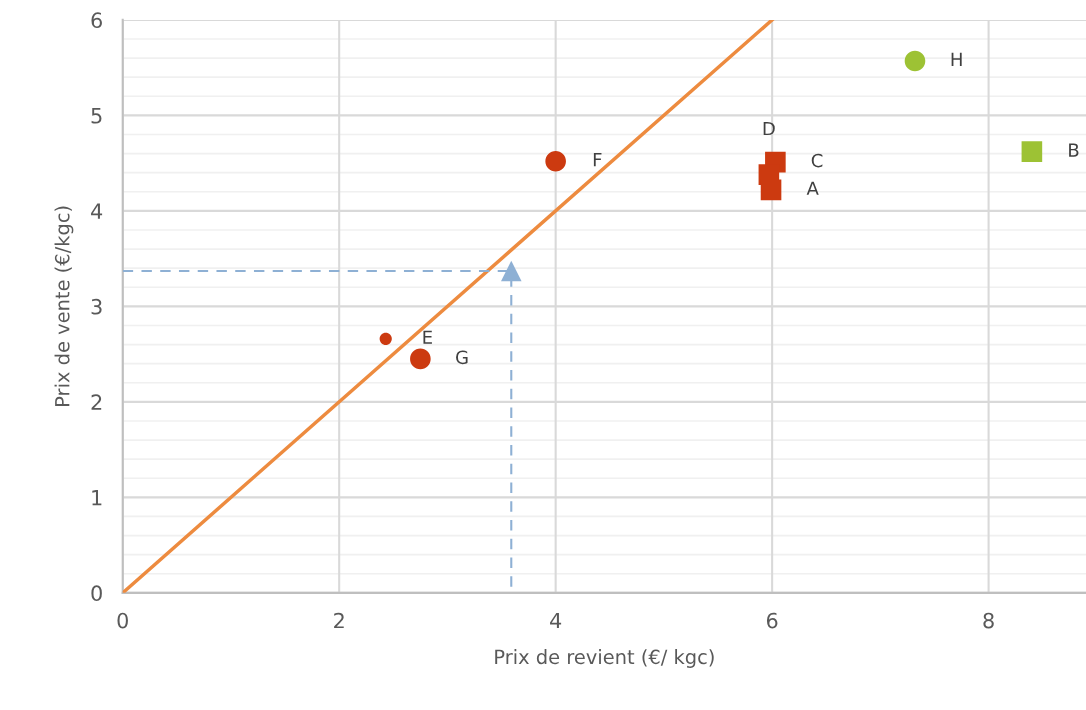  I want to click on y-tick-label: 0, so click(96, 593).